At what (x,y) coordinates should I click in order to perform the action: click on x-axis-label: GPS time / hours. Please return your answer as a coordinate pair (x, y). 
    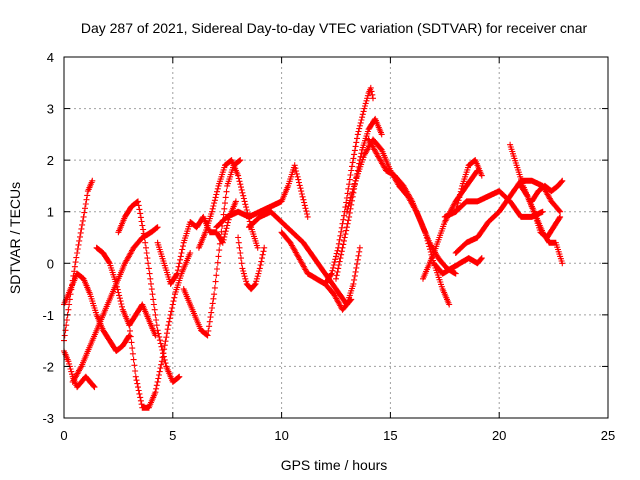
    Looking at the image, I should click on (334, 465).